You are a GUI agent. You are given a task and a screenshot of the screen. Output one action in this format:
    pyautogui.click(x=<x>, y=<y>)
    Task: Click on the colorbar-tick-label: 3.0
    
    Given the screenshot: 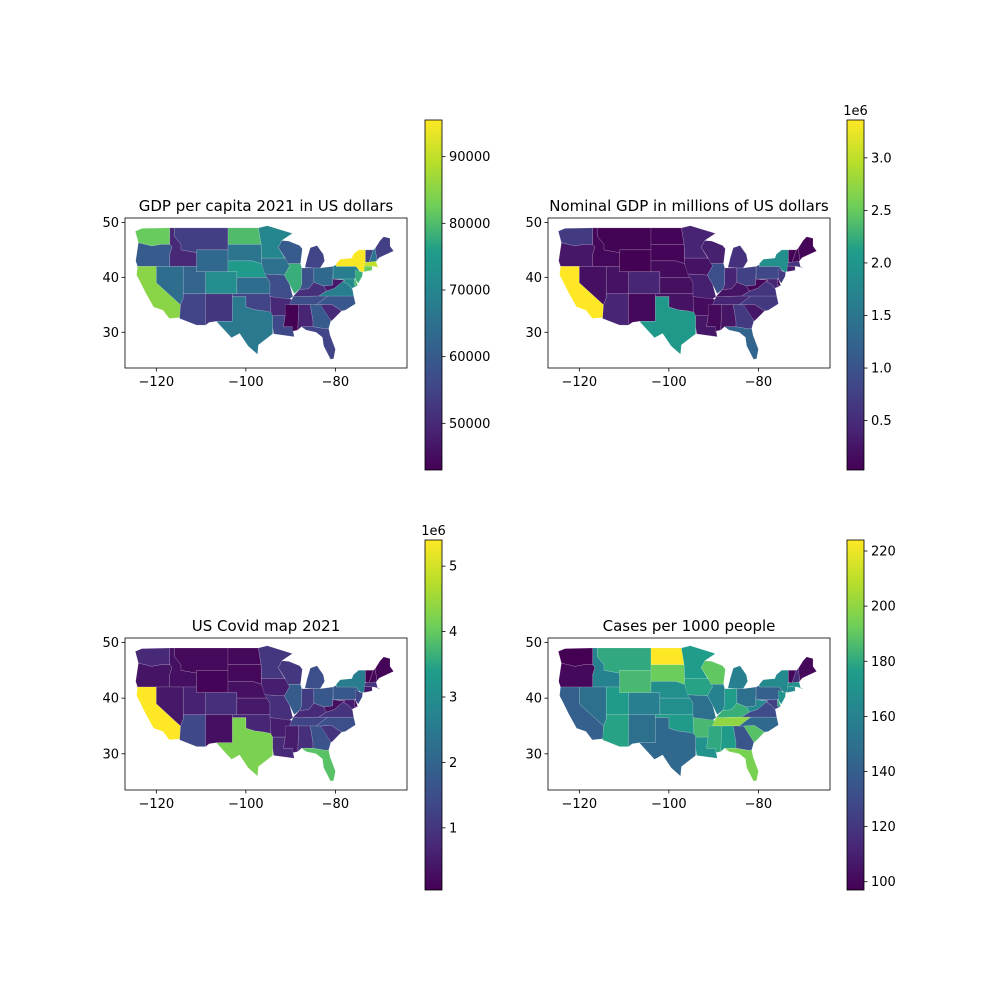 What is the action you would take?
    pyautogui.click(x=881, y=158)
    